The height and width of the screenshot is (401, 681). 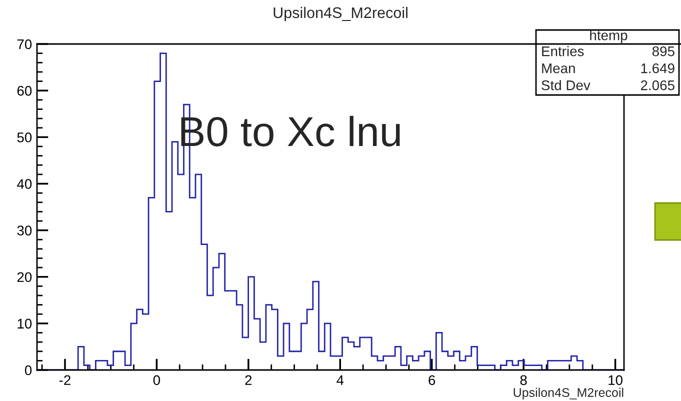 What do you see at coordinates (24, 91) in the screenshot?
I see `y-tick-label: 60` at bounding box center [24, 91].